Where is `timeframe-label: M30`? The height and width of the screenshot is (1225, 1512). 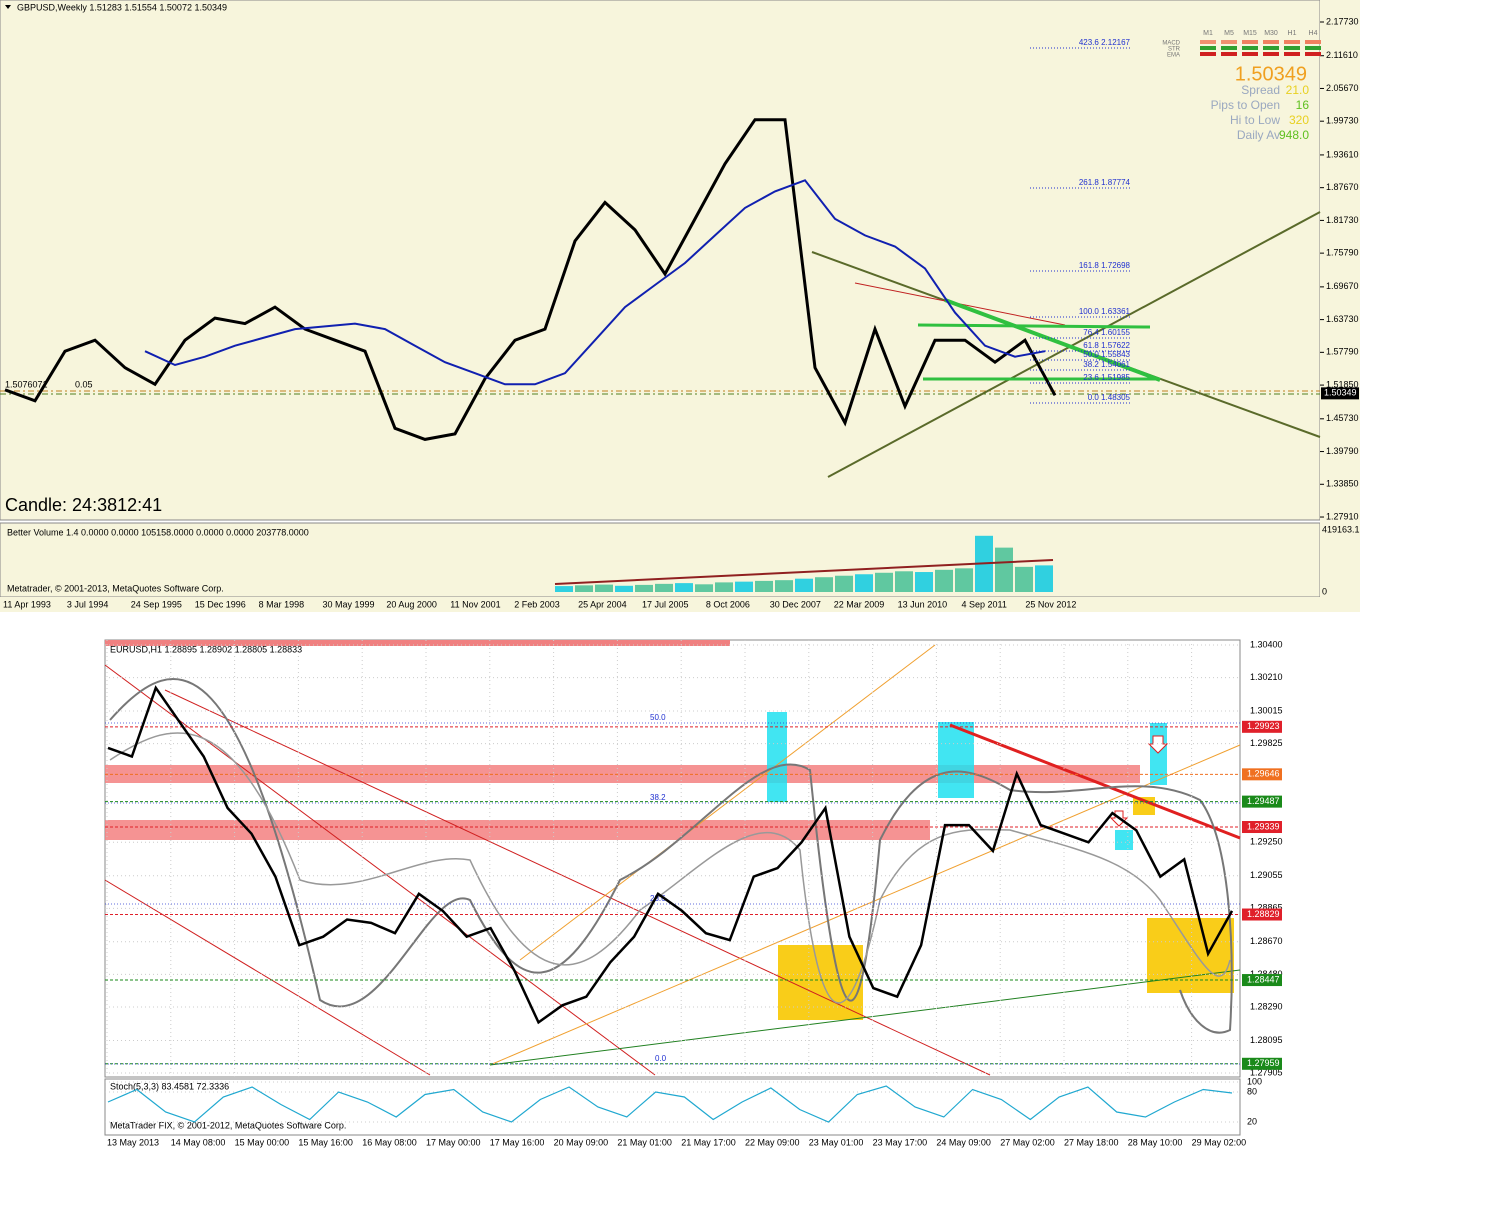
timeframe-label: M30 is located at coordinates (1271, 33).